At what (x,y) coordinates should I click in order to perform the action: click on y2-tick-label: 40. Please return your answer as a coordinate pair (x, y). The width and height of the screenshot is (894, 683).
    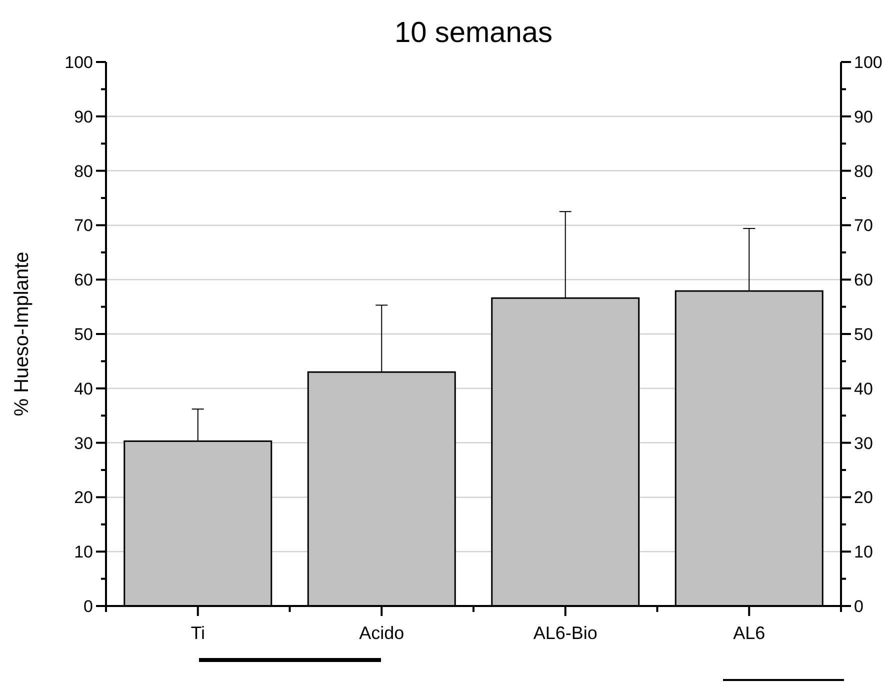
    Looking at the image, I should click on (863, 388).